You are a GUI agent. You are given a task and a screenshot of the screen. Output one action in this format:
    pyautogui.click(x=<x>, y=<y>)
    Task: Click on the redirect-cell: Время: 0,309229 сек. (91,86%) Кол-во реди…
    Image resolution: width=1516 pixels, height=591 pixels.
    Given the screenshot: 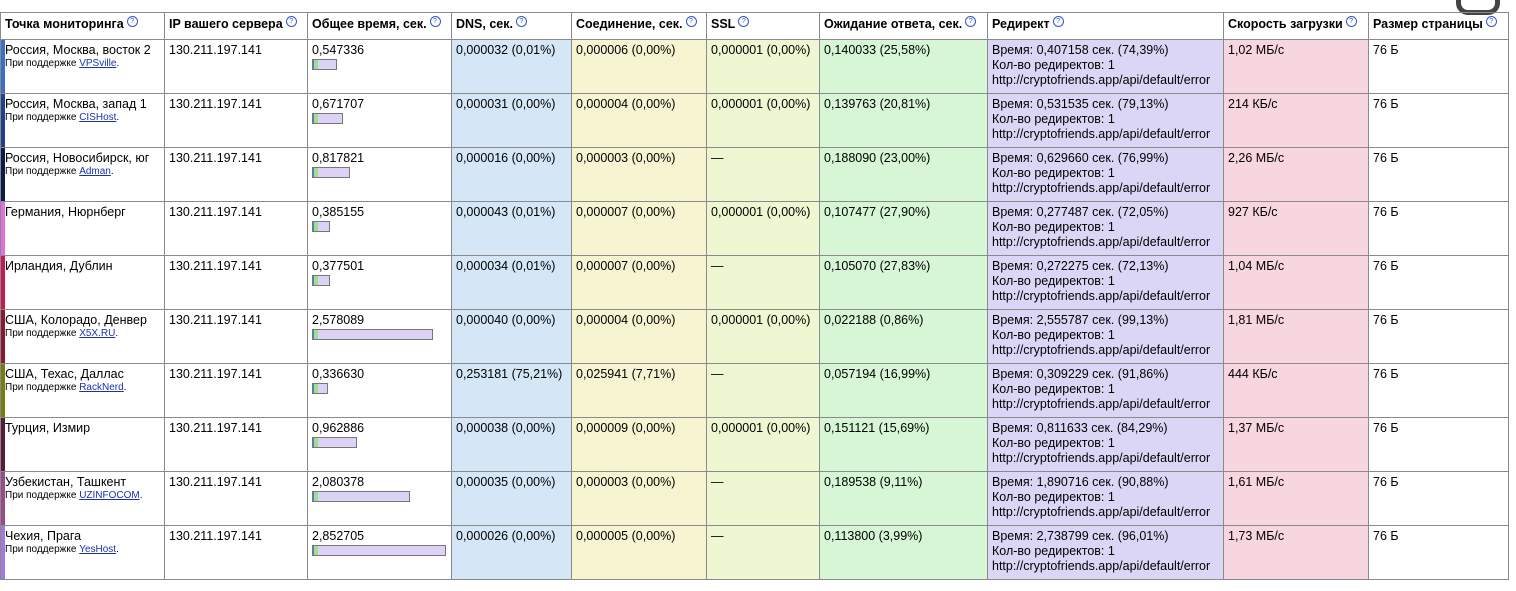 What is the action you would take?
    pyautogui.click(x=1105, y=390)
    